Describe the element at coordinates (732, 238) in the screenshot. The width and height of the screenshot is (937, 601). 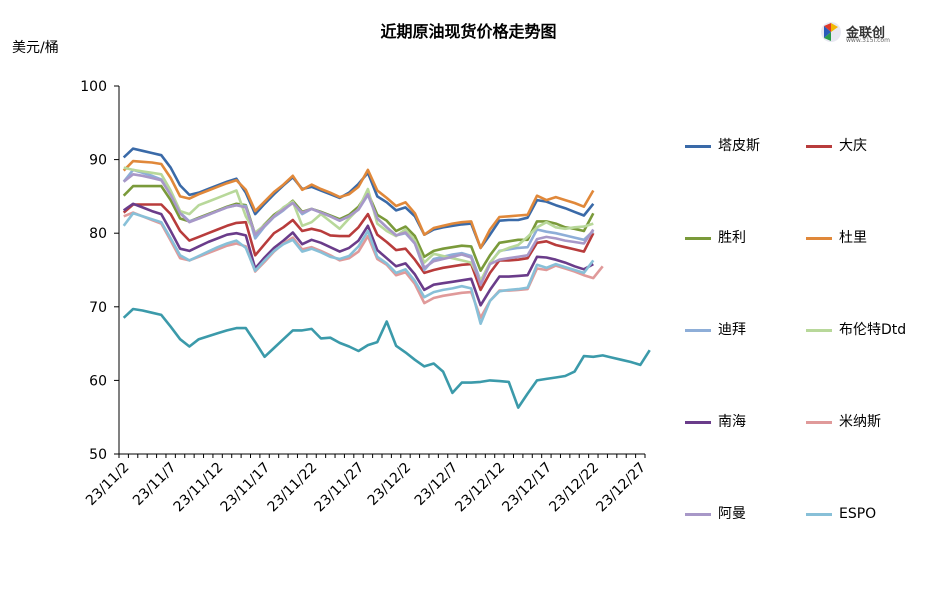
I see `legend-label: 胜利` at that location.